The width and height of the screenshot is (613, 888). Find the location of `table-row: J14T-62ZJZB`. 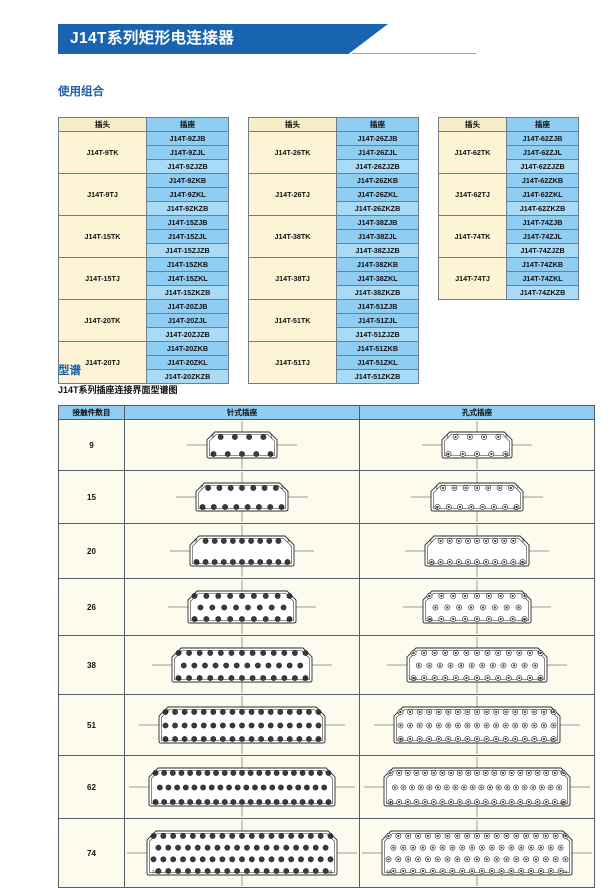

table-row: J14T-62ZJZB is located at coordinates (509, 166).